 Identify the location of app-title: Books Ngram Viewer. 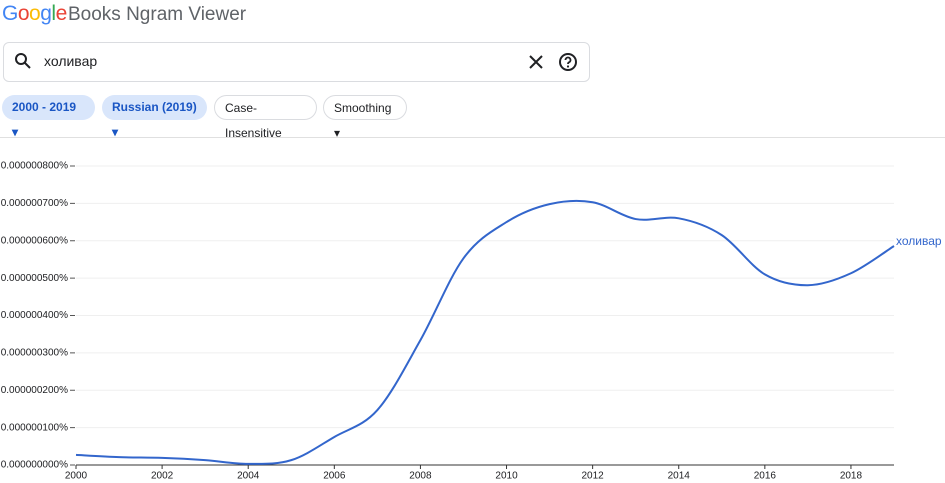
(157, 14).